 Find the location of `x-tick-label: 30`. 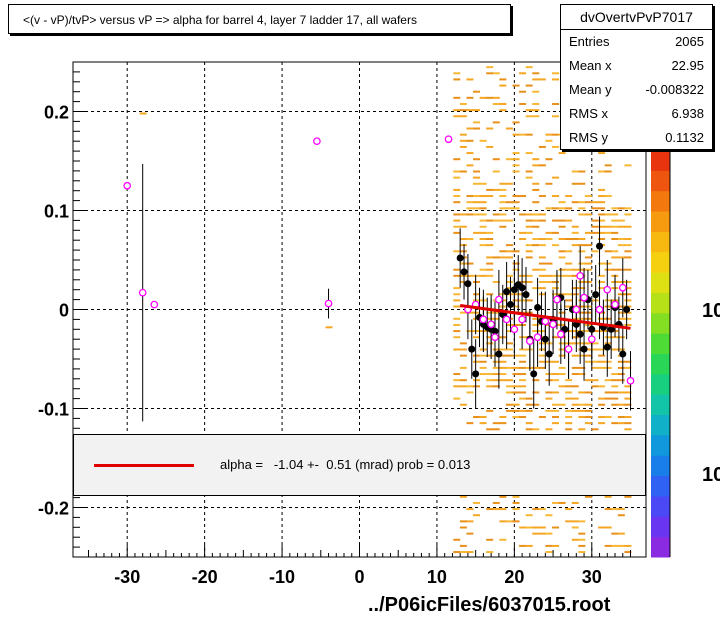

x-tick-label: 30 is located at coordinates (592, 577).